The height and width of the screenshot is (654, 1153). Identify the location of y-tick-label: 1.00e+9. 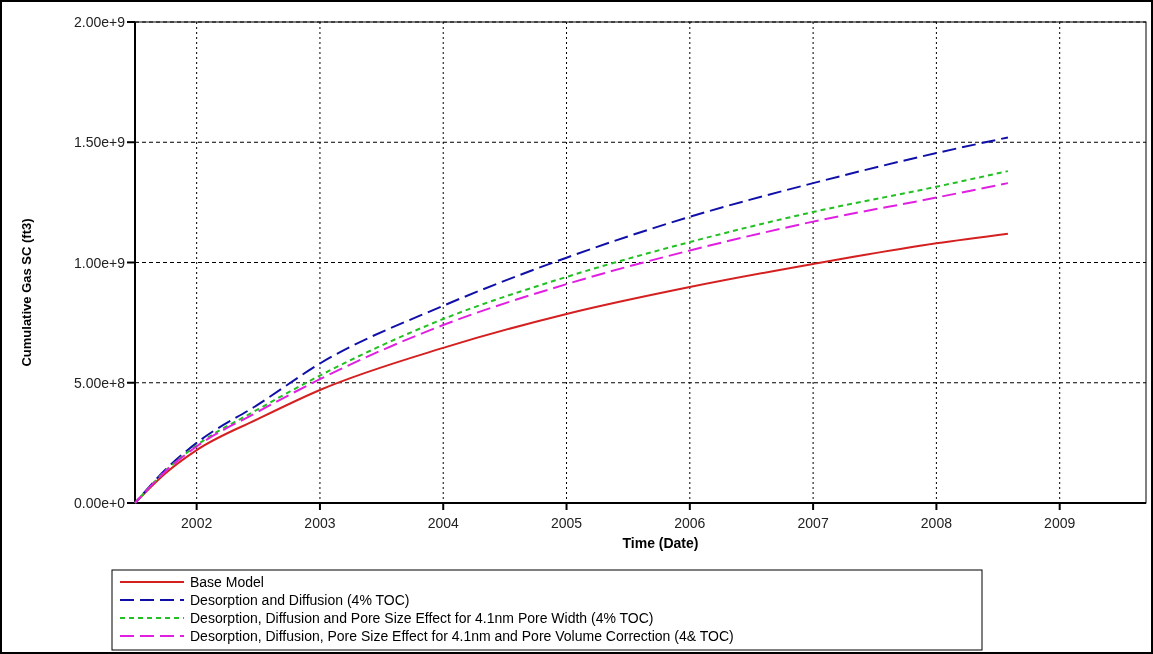
(100, 262).